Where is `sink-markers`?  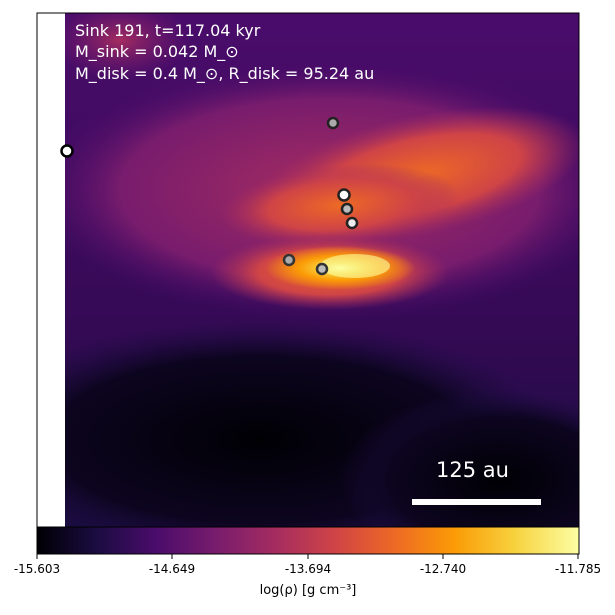
sink-markers is located at coordinates (209, 196).